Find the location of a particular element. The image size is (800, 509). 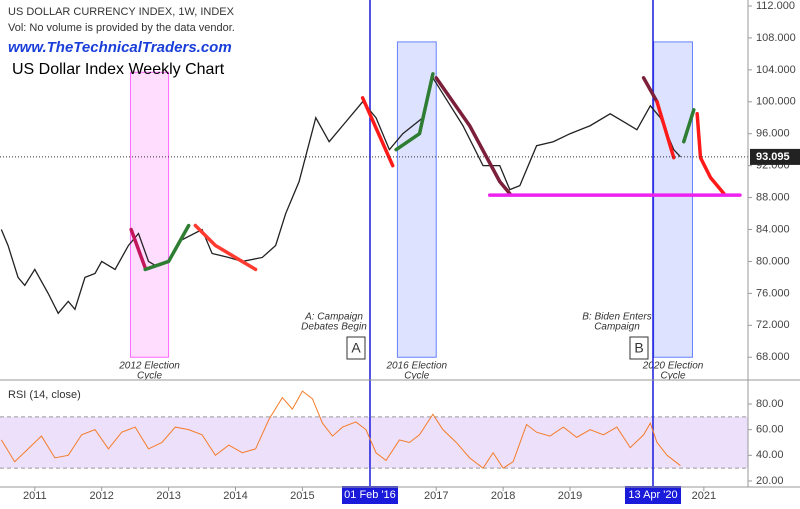

chart-title: US DOLLAR CURRENCY INDEX, 1W, INDEX is located at coordinates (121, 12).